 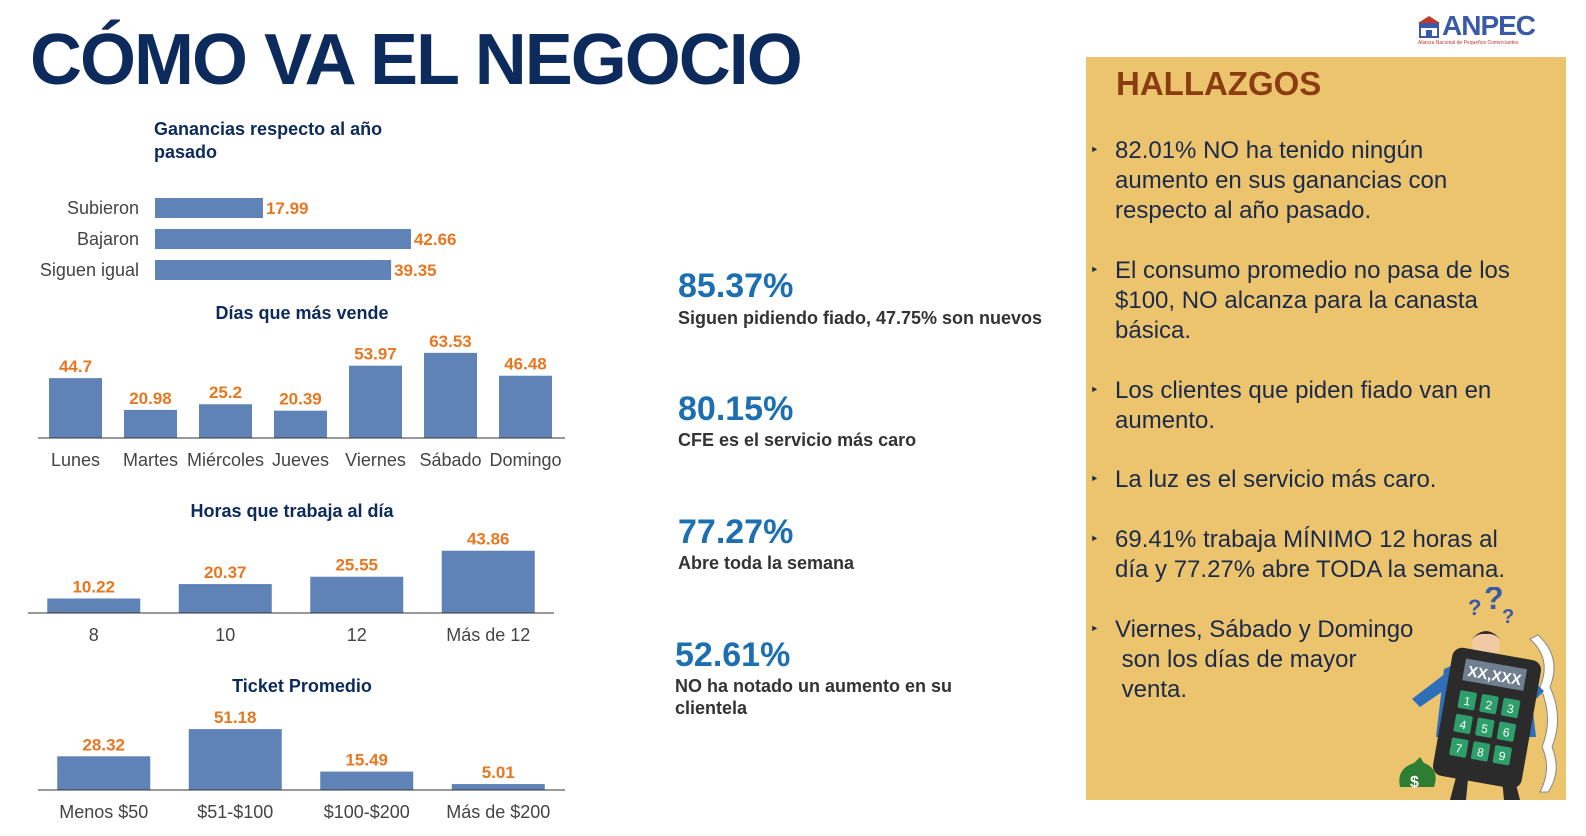 What do you see at coordinates (94, 635) in the screenshot?
I see `category-label: 8` at bounding box center [94, 635].